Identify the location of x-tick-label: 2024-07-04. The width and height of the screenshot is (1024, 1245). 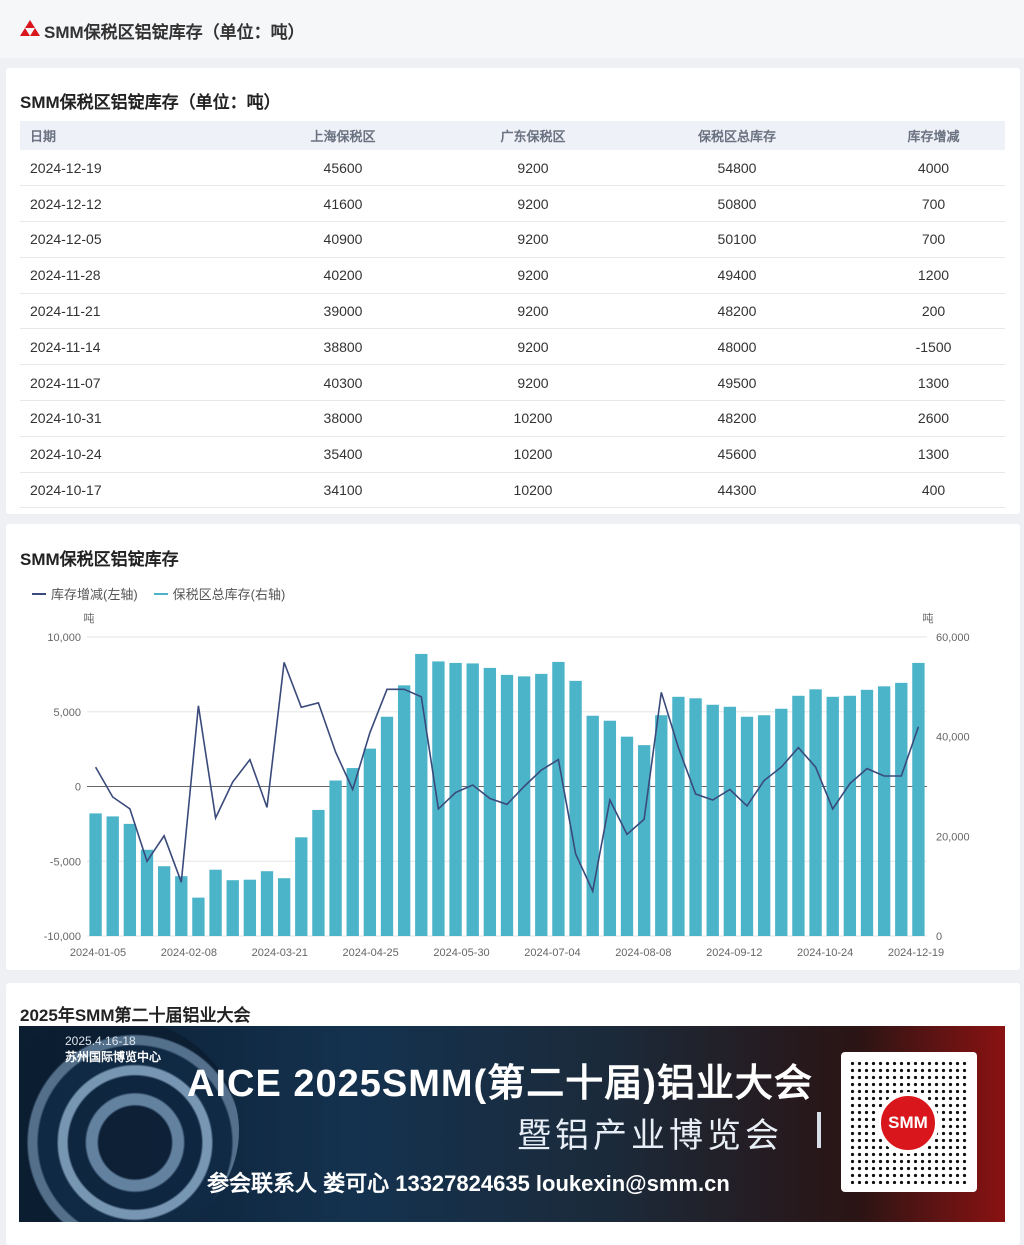
(552, 953).